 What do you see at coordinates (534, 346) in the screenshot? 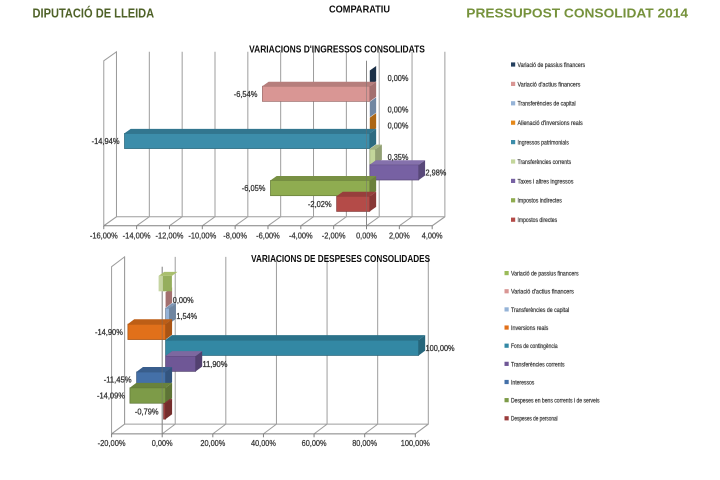
I see `svg-text: Fons de contingència` at bounding box center [534, 346].